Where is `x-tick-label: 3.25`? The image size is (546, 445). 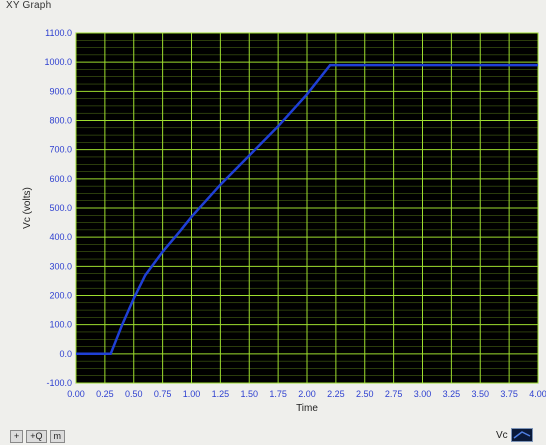 x-tick-label: 3.25 is located at coordinates (452, 394).